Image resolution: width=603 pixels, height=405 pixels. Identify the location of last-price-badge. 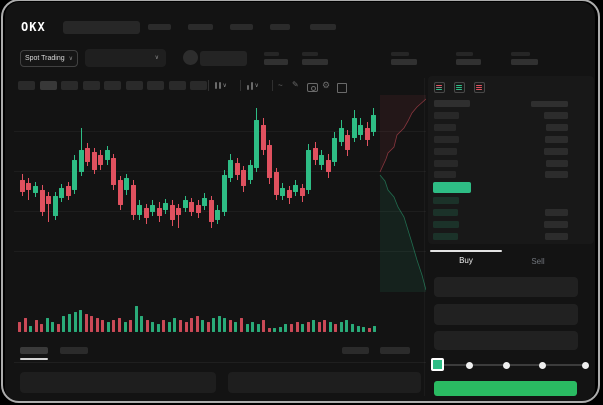
(452, 187).